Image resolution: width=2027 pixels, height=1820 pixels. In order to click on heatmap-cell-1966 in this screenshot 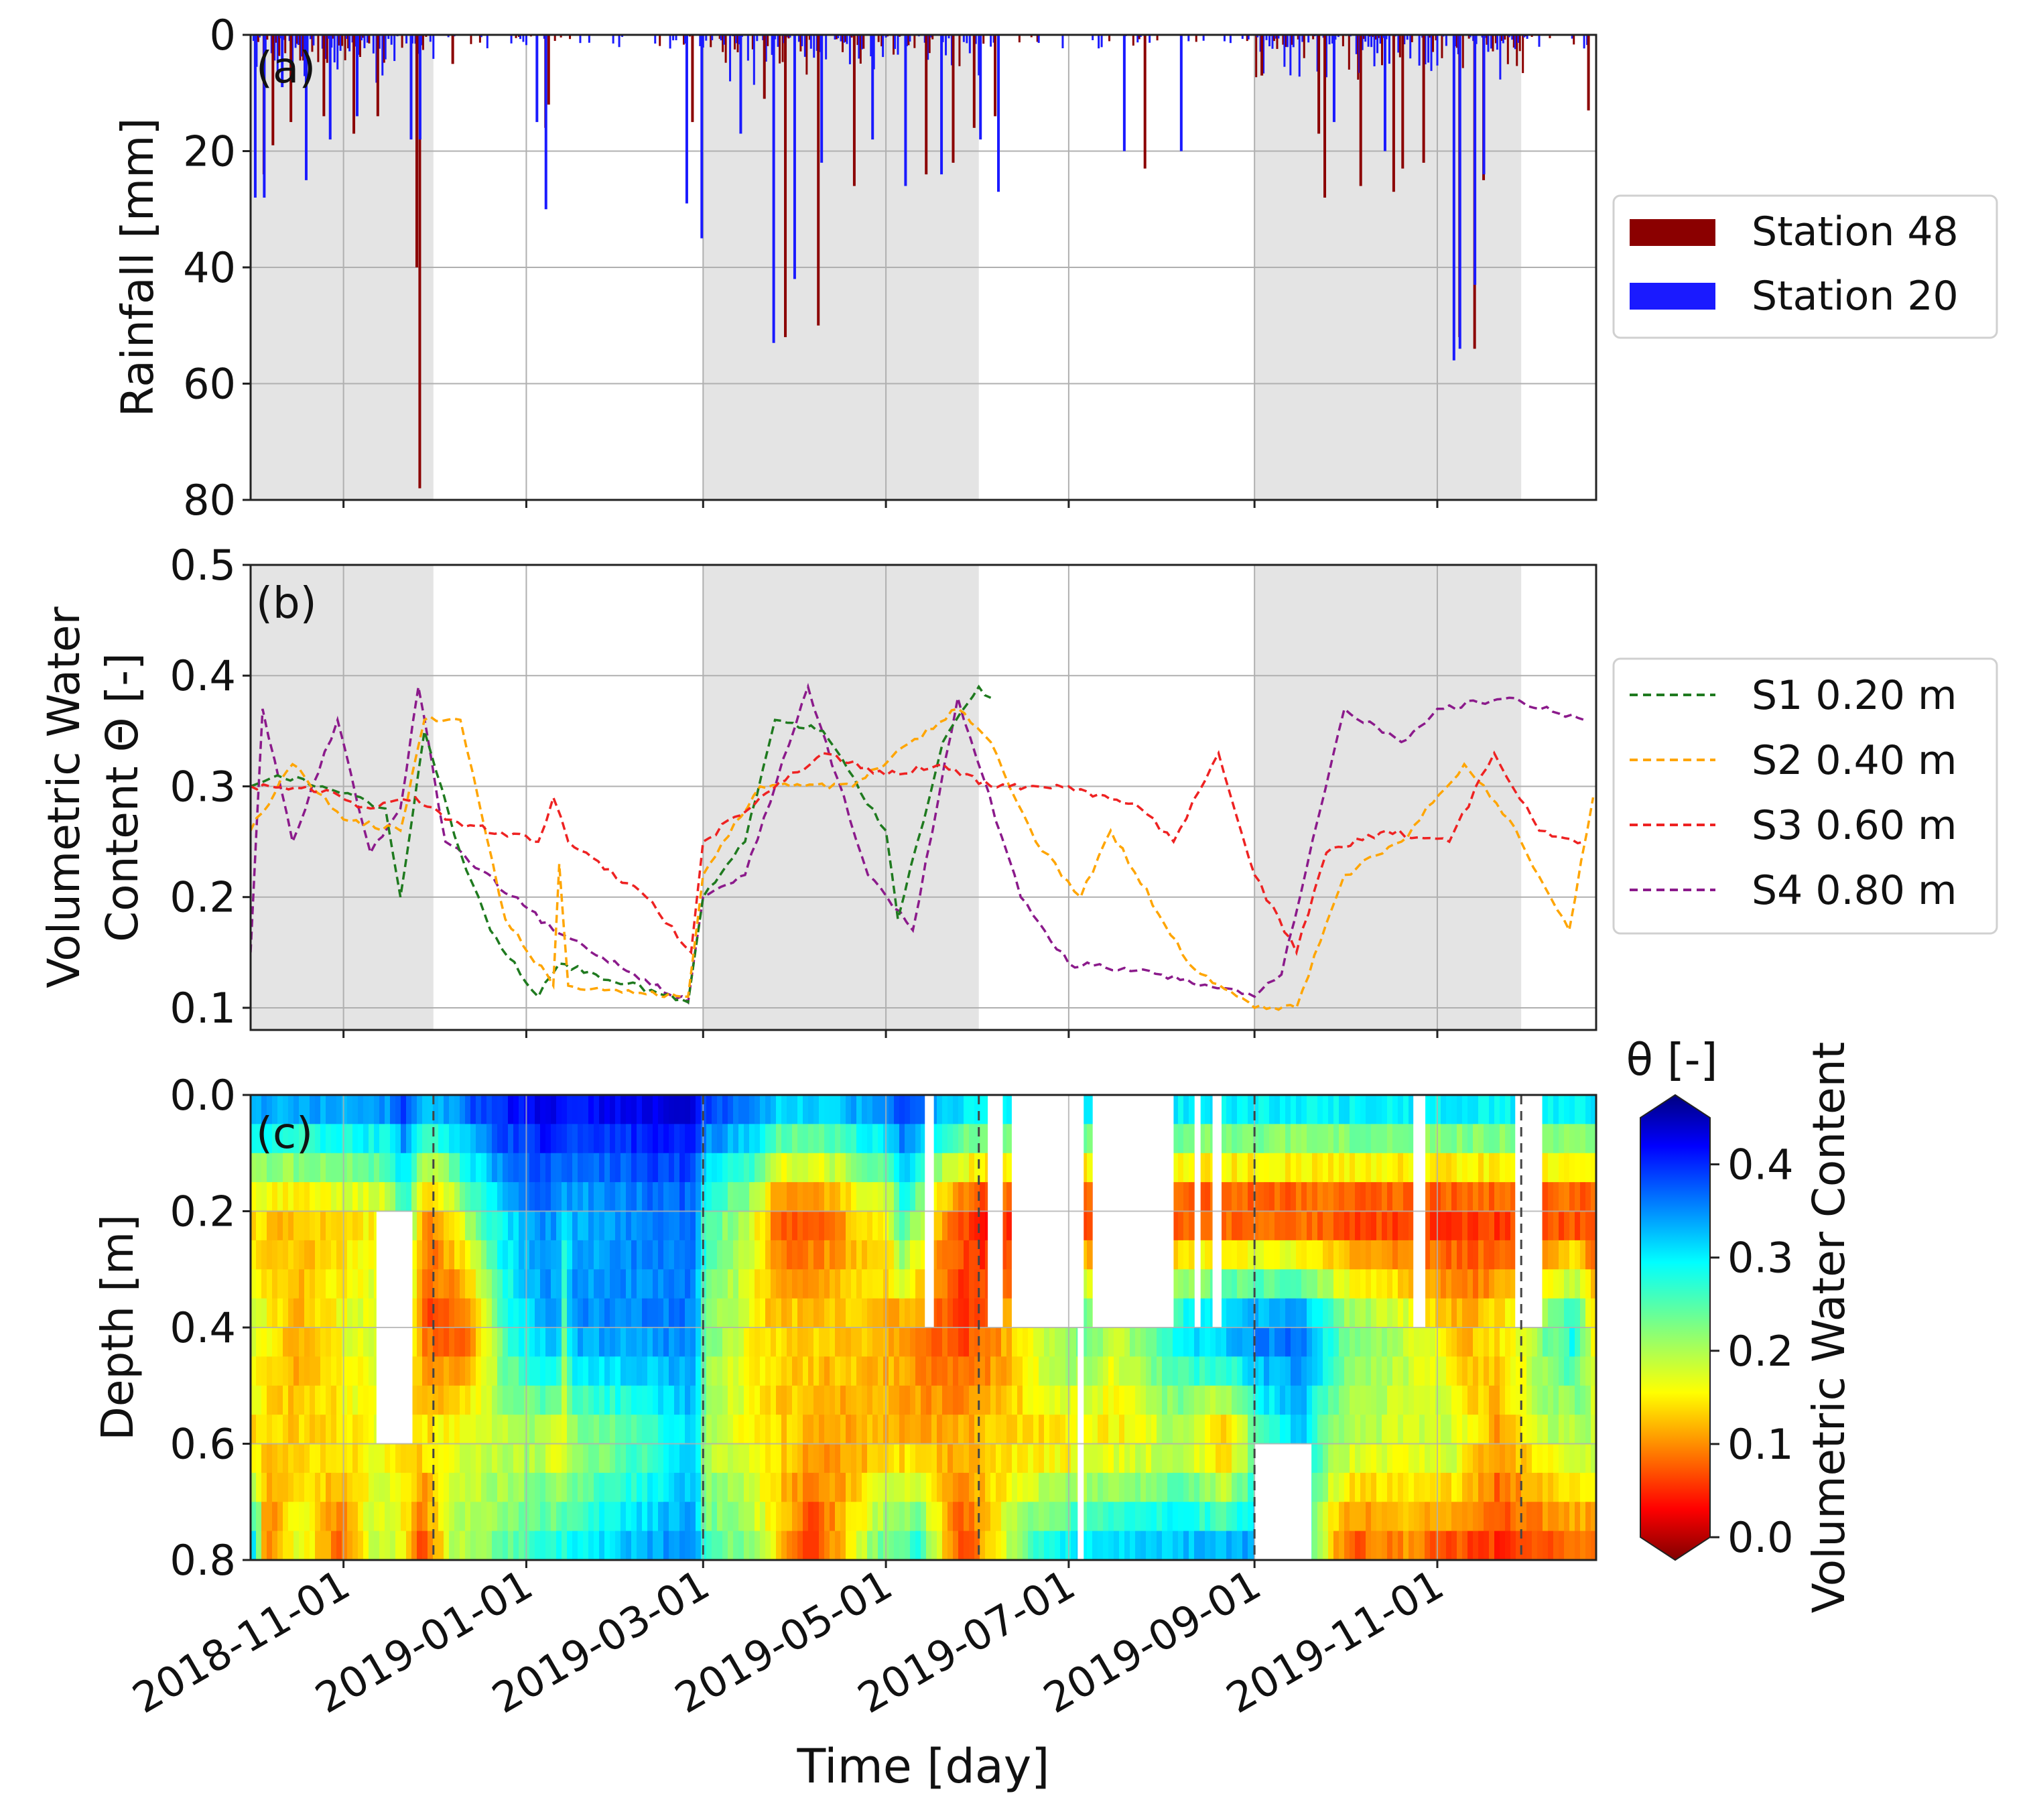, I will do `click(908, 1487)`.